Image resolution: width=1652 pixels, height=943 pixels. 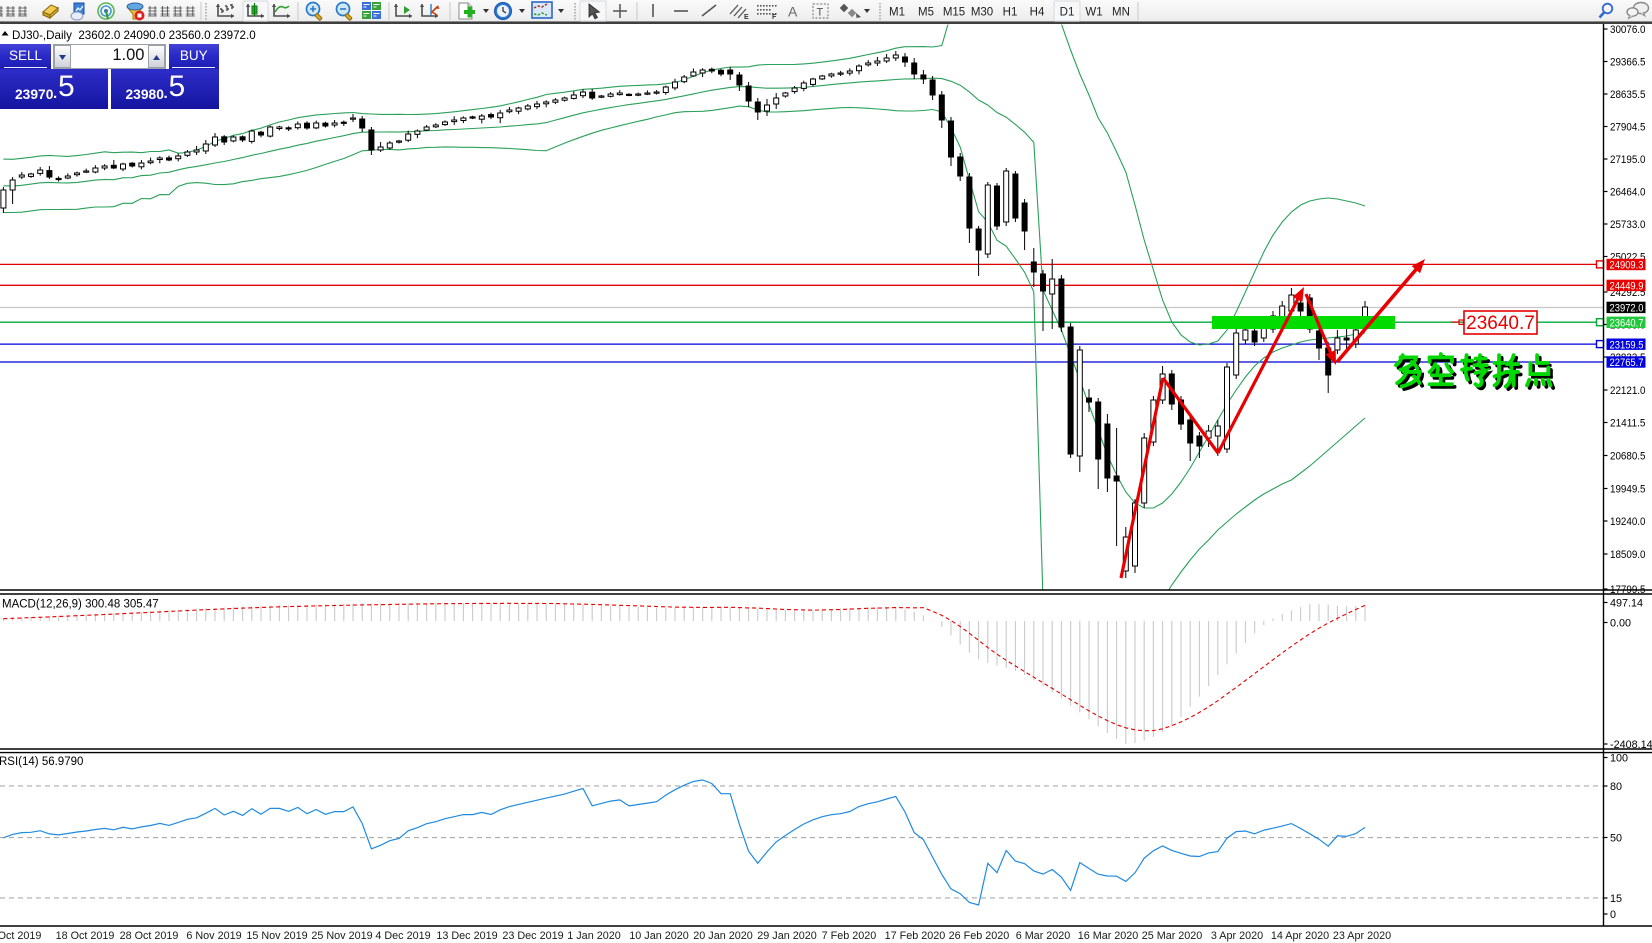 I want to click on svg-text: 24909.3, so click(x=1627, y=266).